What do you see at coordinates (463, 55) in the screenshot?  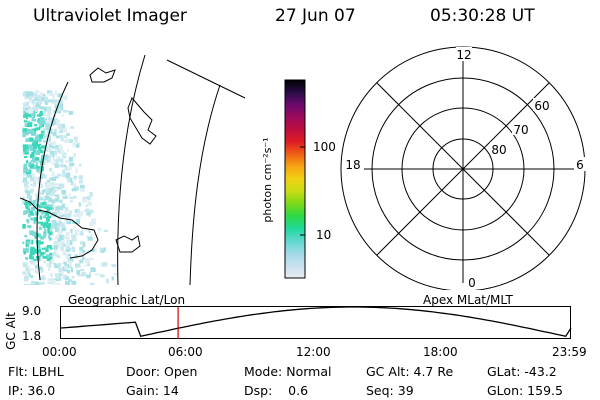 I see `mlt-label: 12` at bounding box center [463, 55].